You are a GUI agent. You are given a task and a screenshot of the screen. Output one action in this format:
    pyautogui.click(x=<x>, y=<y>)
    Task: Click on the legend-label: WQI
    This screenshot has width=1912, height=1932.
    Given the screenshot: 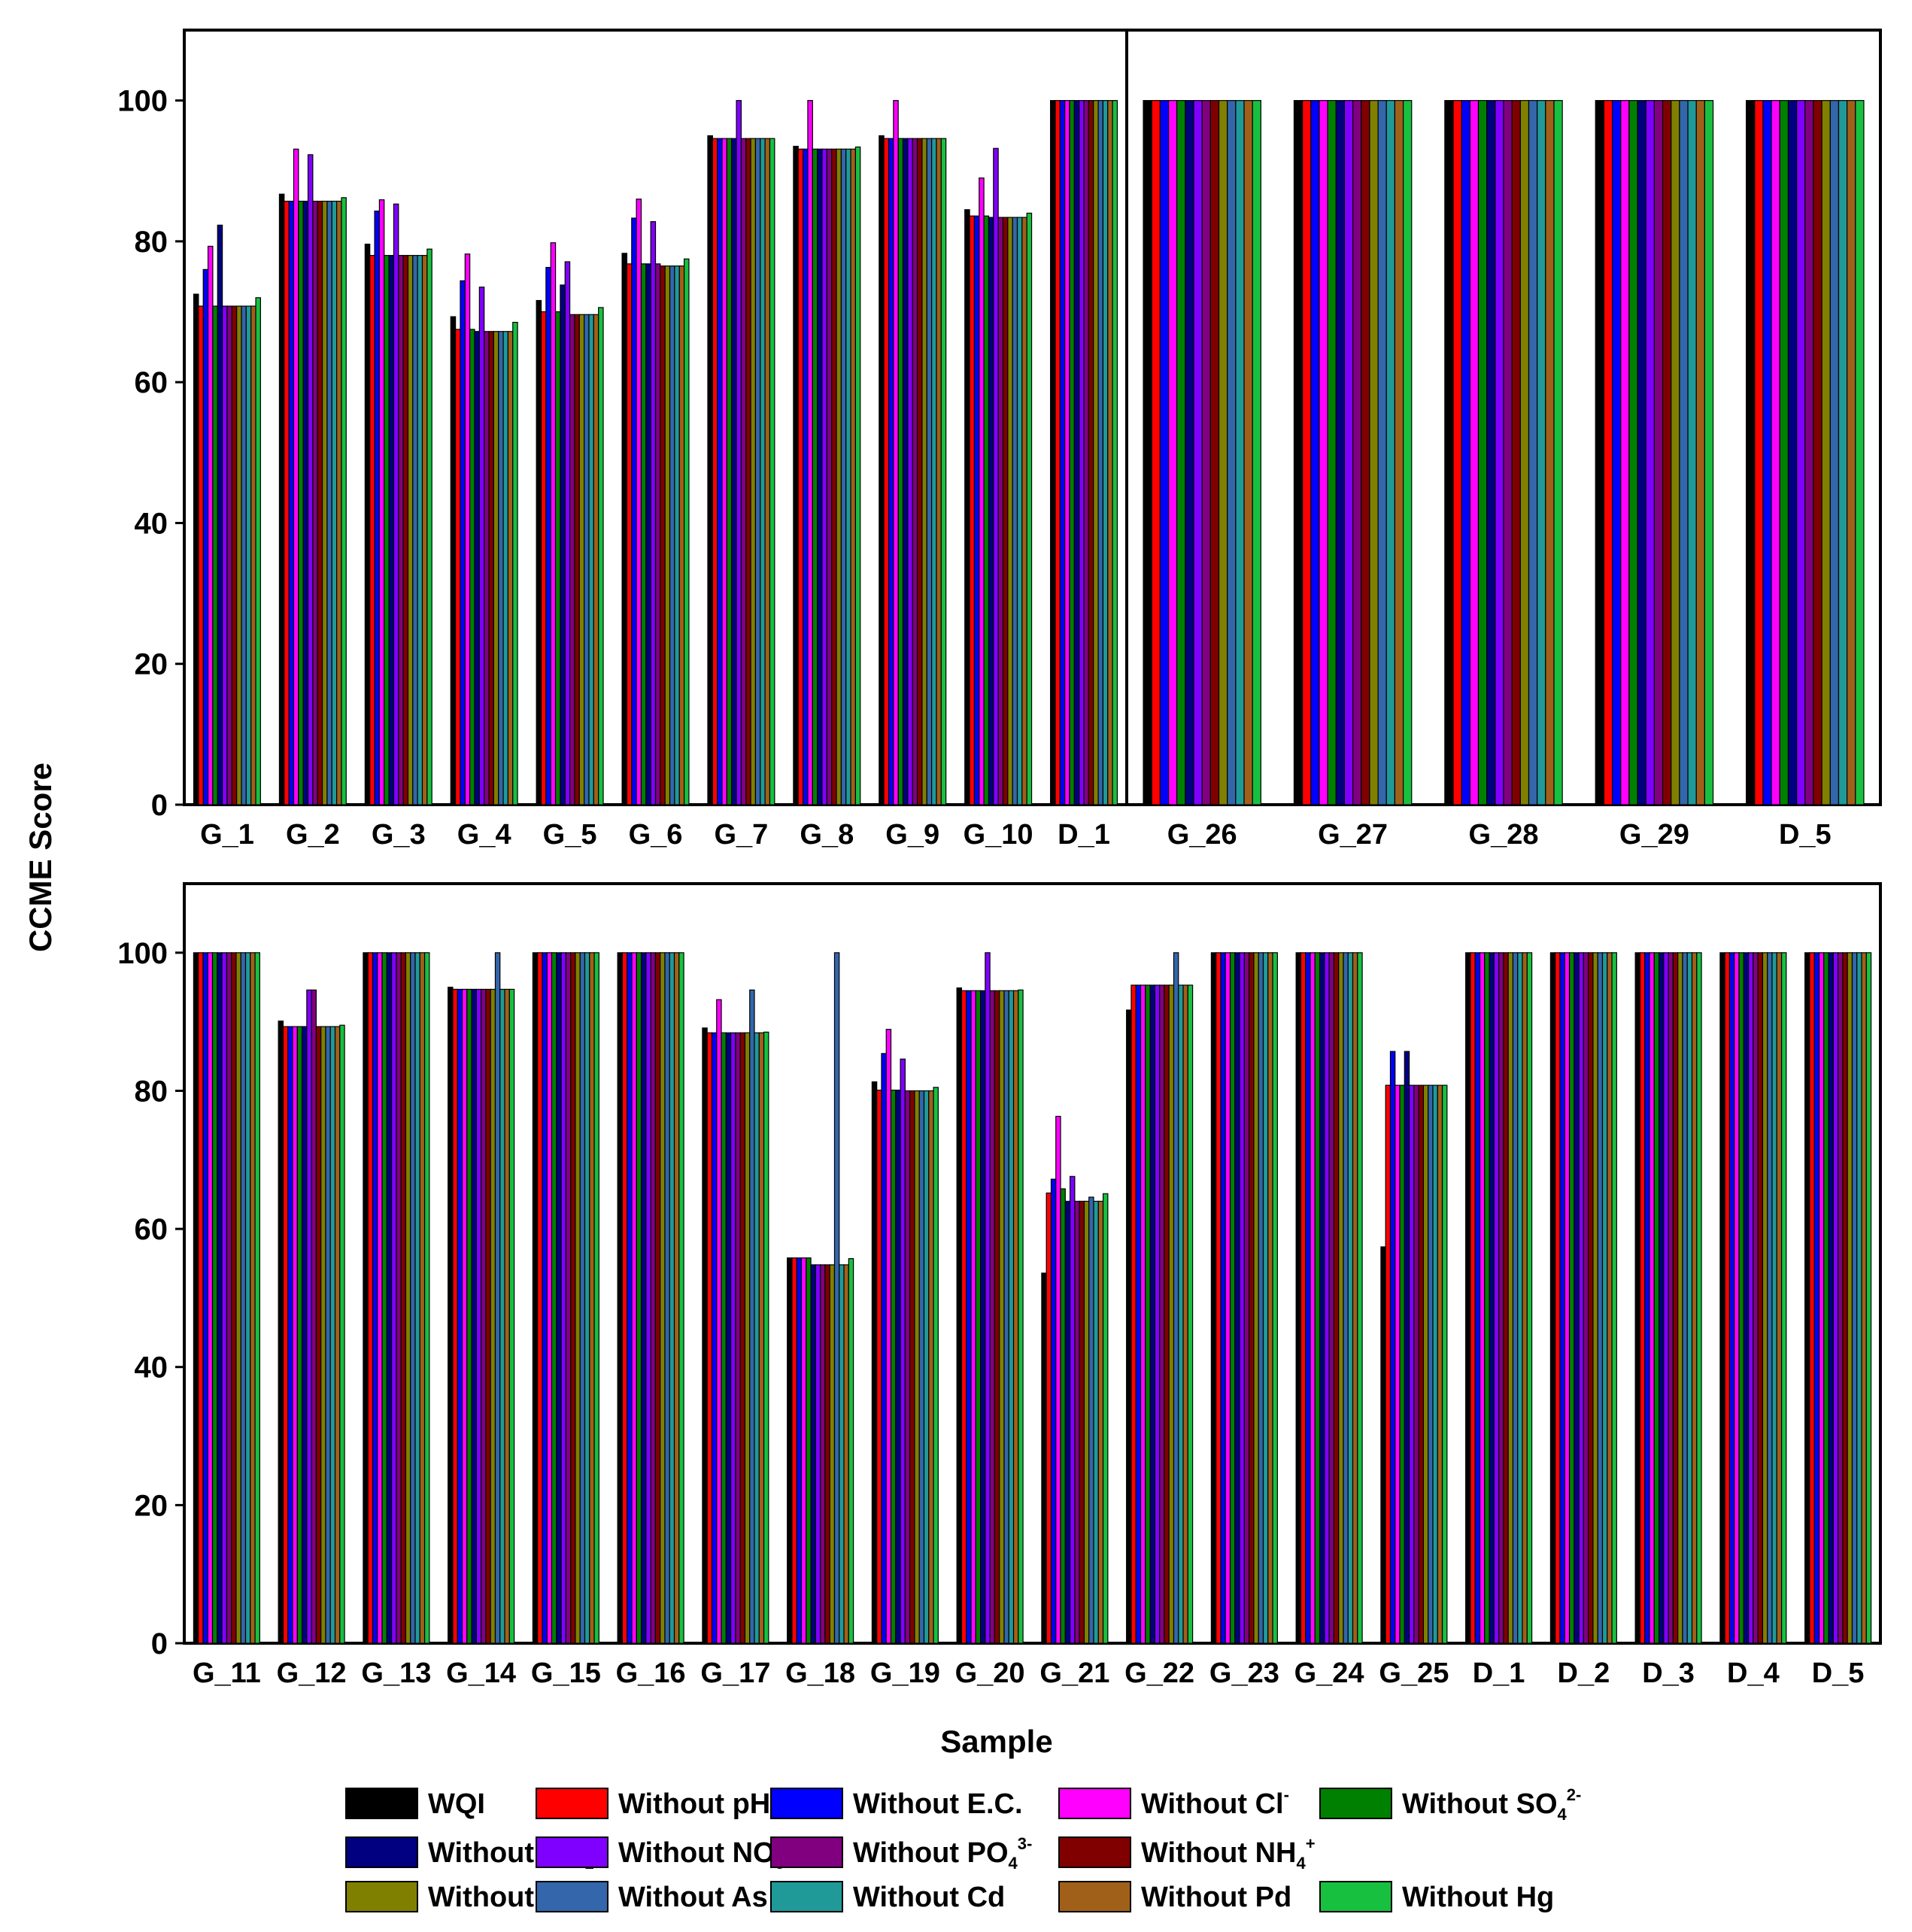 What is the action you would take?
    pyautogui.click(x=456, y=1804)
    